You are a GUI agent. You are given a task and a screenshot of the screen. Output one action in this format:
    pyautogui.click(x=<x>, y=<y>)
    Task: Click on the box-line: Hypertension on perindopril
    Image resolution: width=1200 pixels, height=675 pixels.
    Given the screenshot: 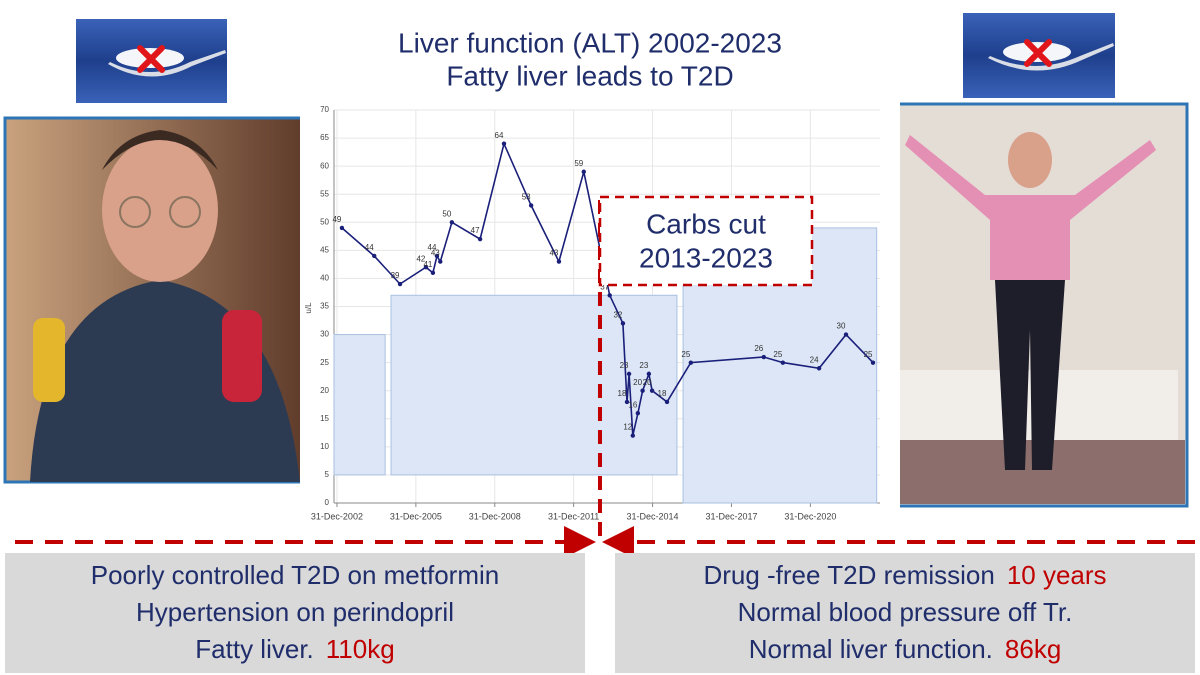 What is the action you would take?
    pyautogui.click(x=295, y=612)
    